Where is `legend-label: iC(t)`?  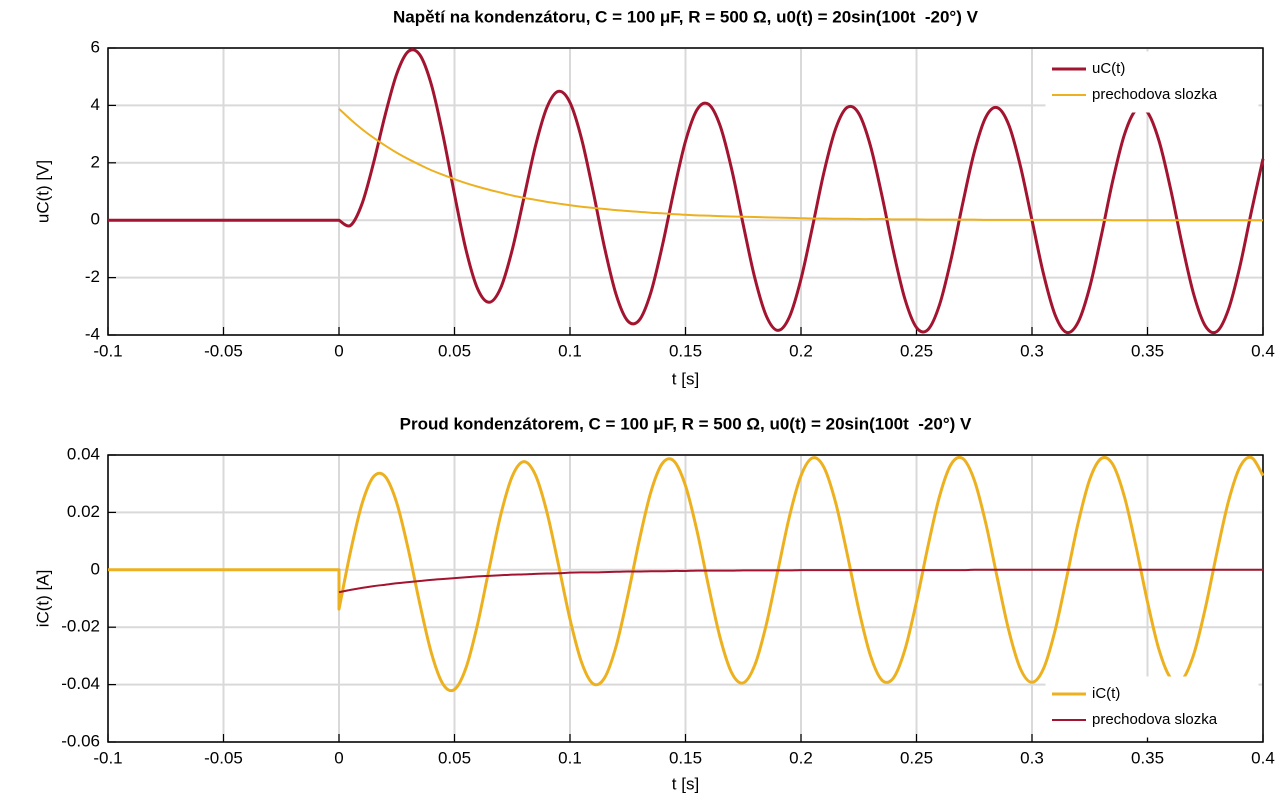
legend-label: iC(t) is located at coordinates (1106, 693).